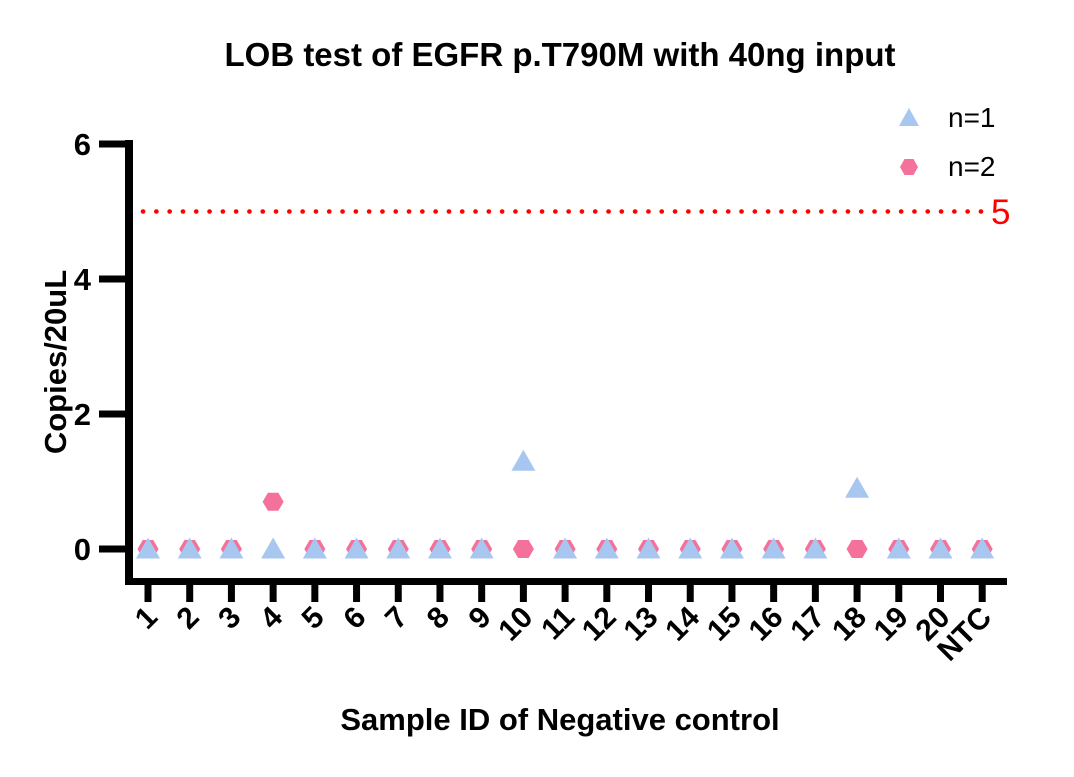  Describe the element at coordinates (438, 618) in the screenshot. I see `x-tick-label: 8` at that location.